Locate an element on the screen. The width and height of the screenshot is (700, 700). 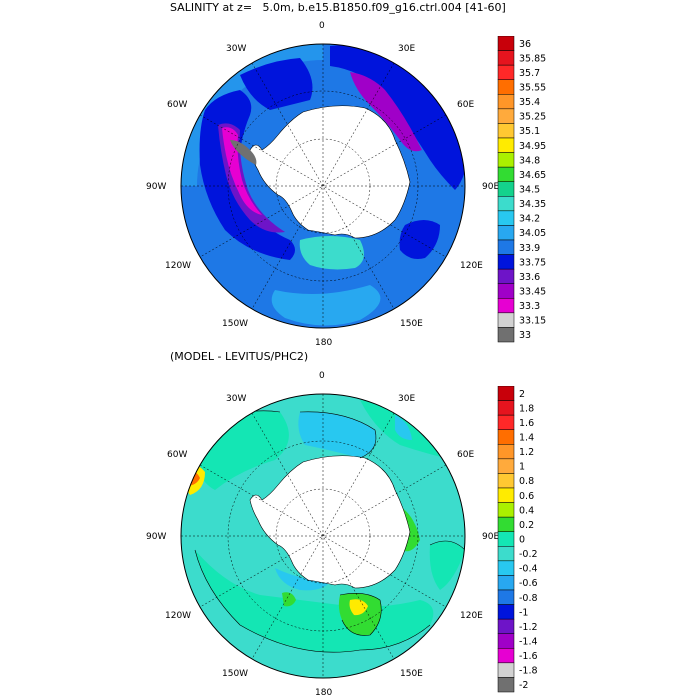
colorbar-tick-label: -1.8 is located at coordinates (528, 671).